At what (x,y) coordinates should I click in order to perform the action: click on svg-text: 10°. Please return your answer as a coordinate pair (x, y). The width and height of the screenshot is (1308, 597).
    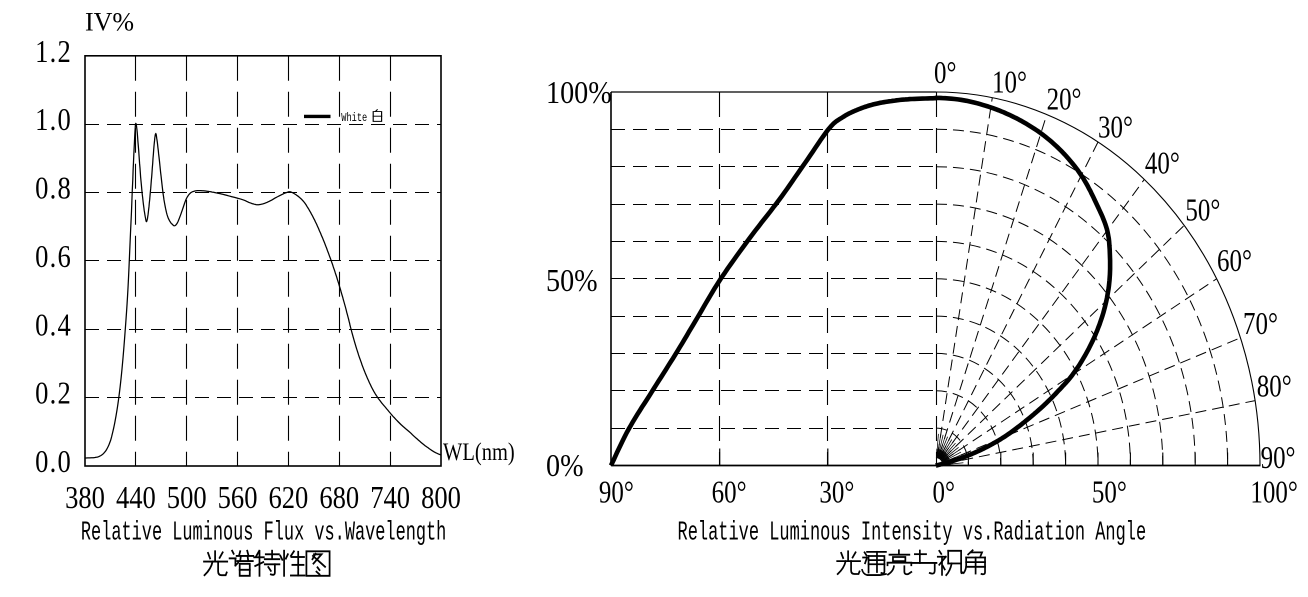
    Looking at the image, I should click on (1009, 83).